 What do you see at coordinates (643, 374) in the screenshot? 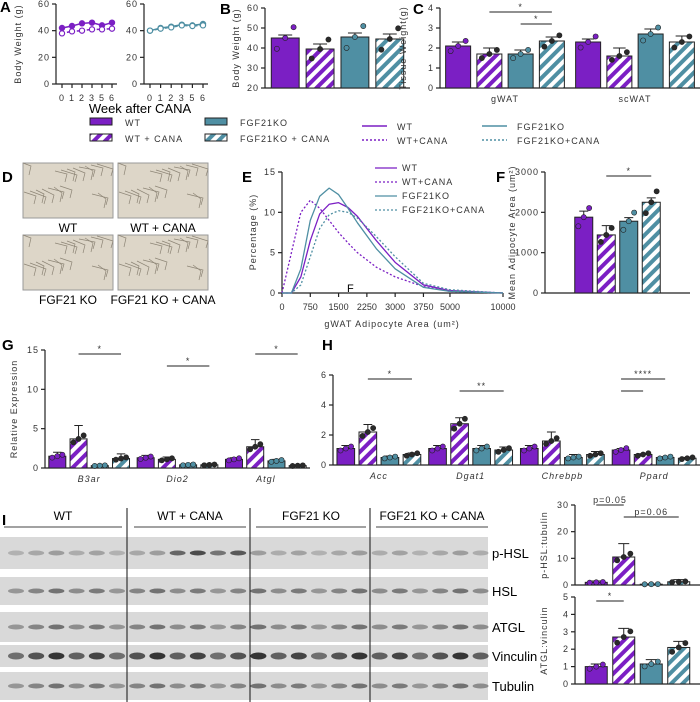
I see `significance-label: ****` at bounding box center [643, 374].